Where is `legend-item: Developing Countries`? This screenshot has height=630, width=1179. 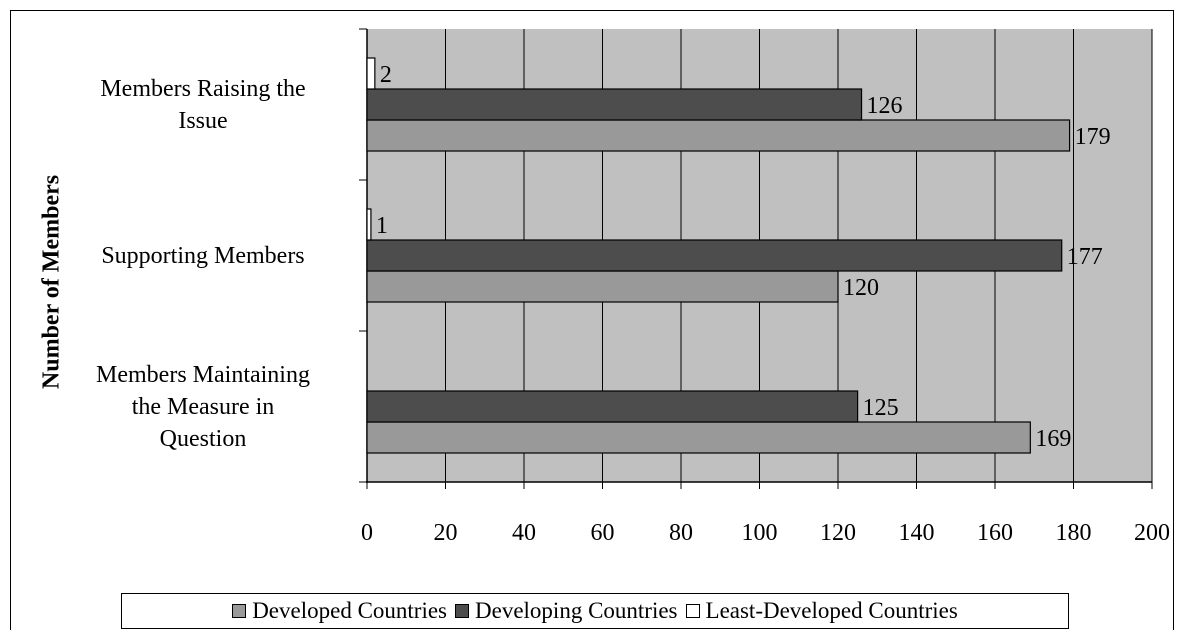 legend-item: Developing Countries is located at coordinates (566, 611).